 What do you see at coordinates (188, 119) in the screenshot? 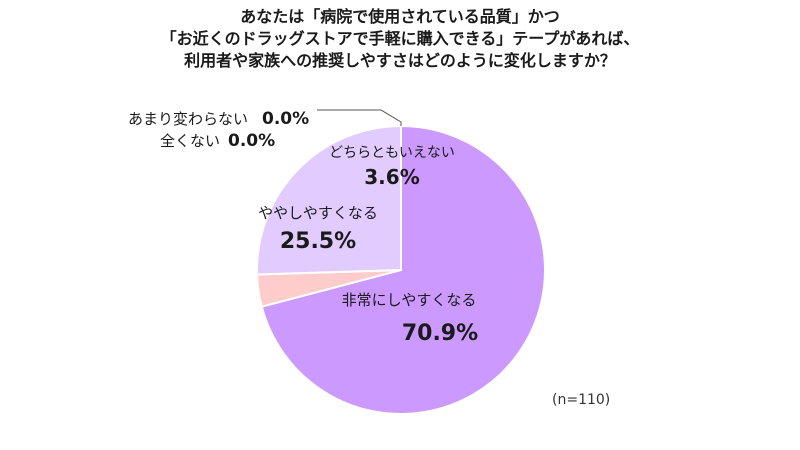
I see `slice-label-3: あまり変わらない` at bounding box center [188, 119].